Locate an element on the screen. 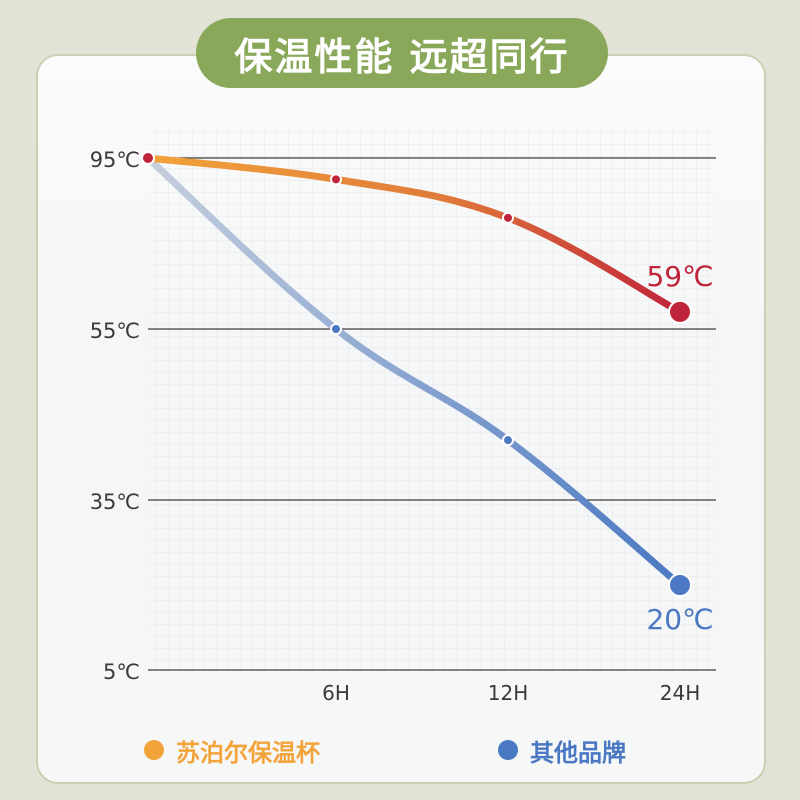 Image resolution: width=800 pixels, height=800 pixels. legend-item-ours: 苏泊尔保温杯 is located at coordinates (232, 750).